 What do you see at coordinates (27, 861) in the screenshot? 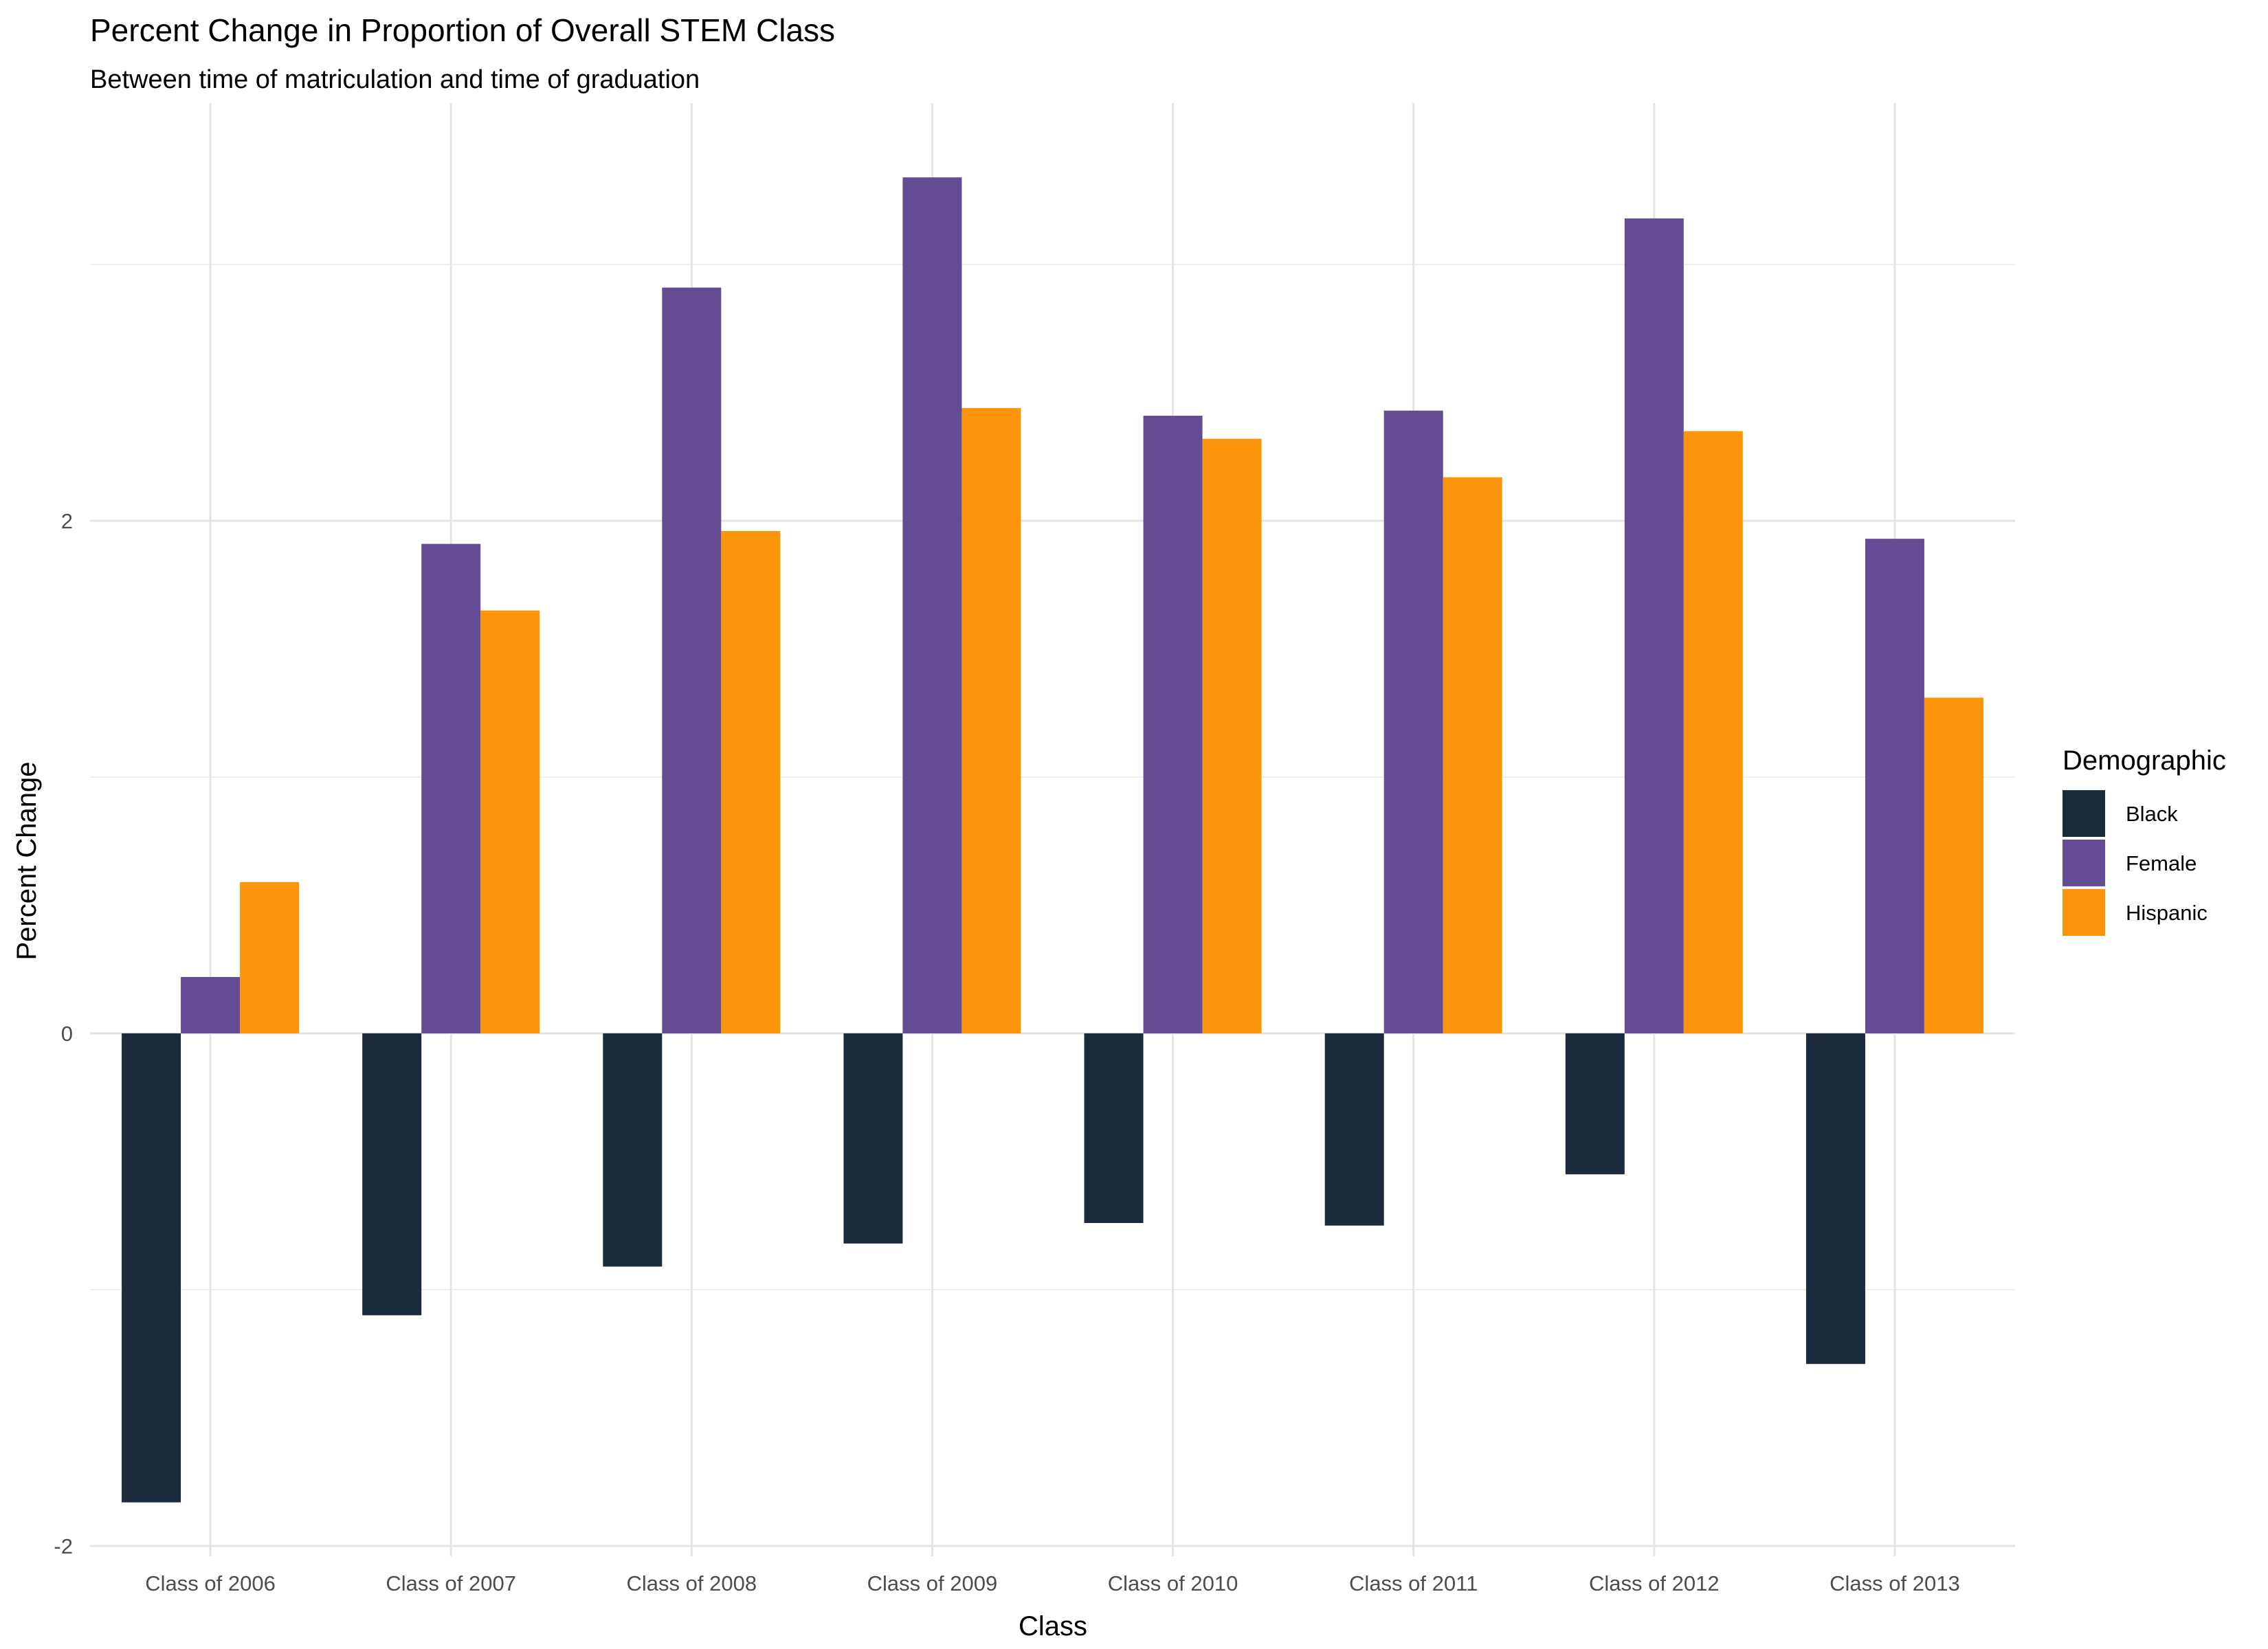
I see `y-axis-title: Percent Change` at bounding box center [27, 861].